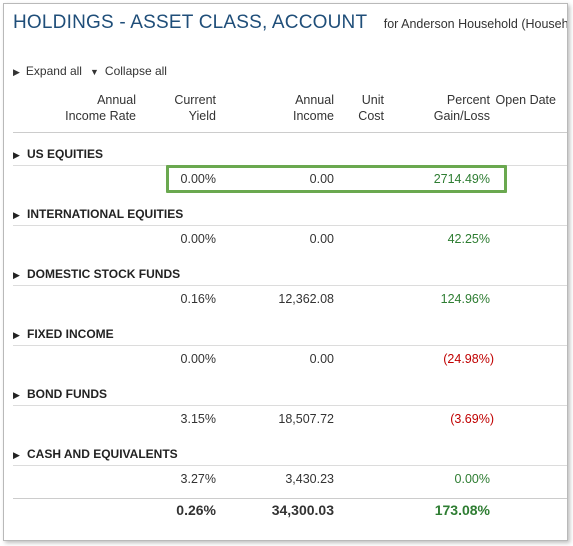 This screenshot has width=573, height=546. Describe the element at coordinates (290, 498) in the screenshot. I see `totals-divider` at that location.